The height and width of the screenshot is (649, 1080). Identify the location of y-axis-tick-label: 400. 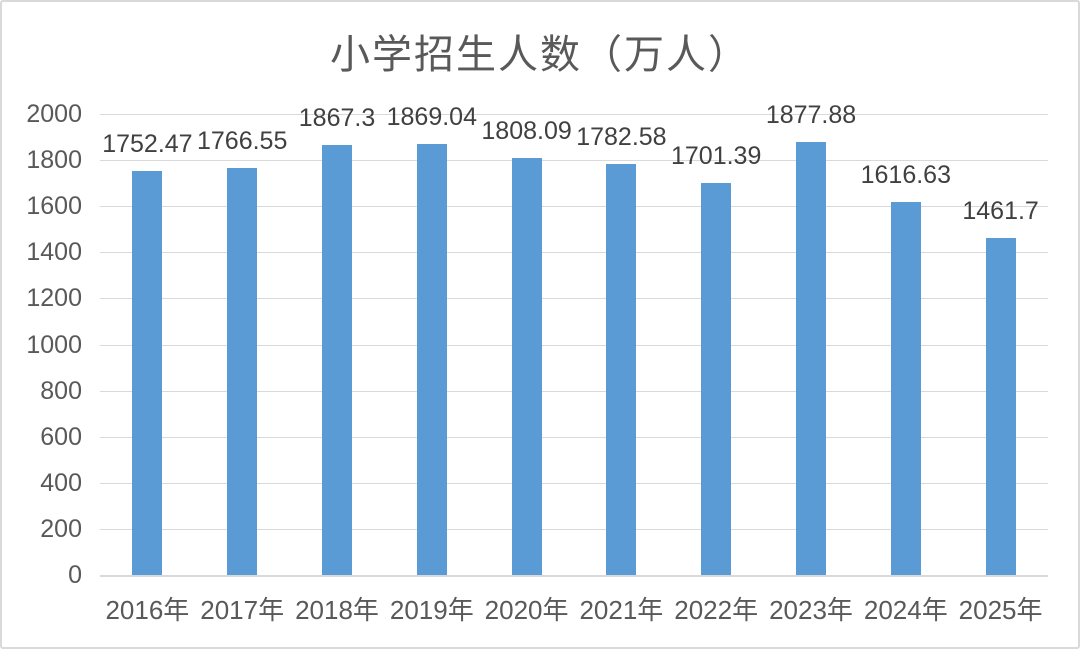
(61, 482).